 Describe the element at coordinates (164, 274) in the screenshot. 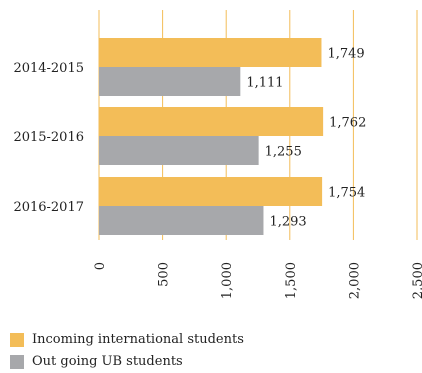

I see `tick-label: 500` at that location.